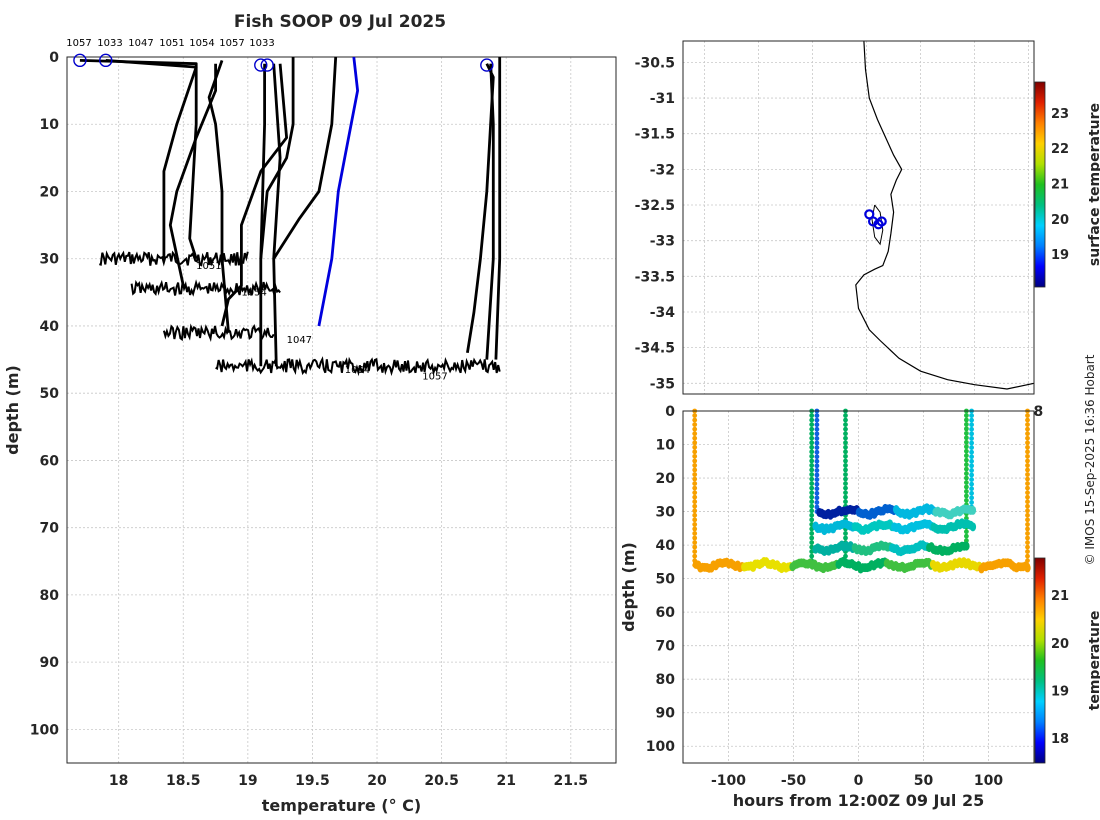 This screenshot has width=1100, height=820. I want to click on surface-colorbar-tick-label: 19, so click(1060, 255).